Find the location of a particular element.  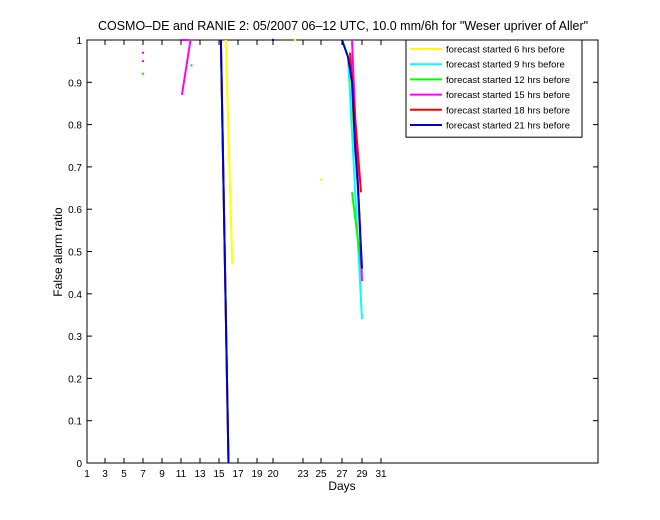

legend-label: forecast started 9 hrs before is located at coordinates (505, 65).